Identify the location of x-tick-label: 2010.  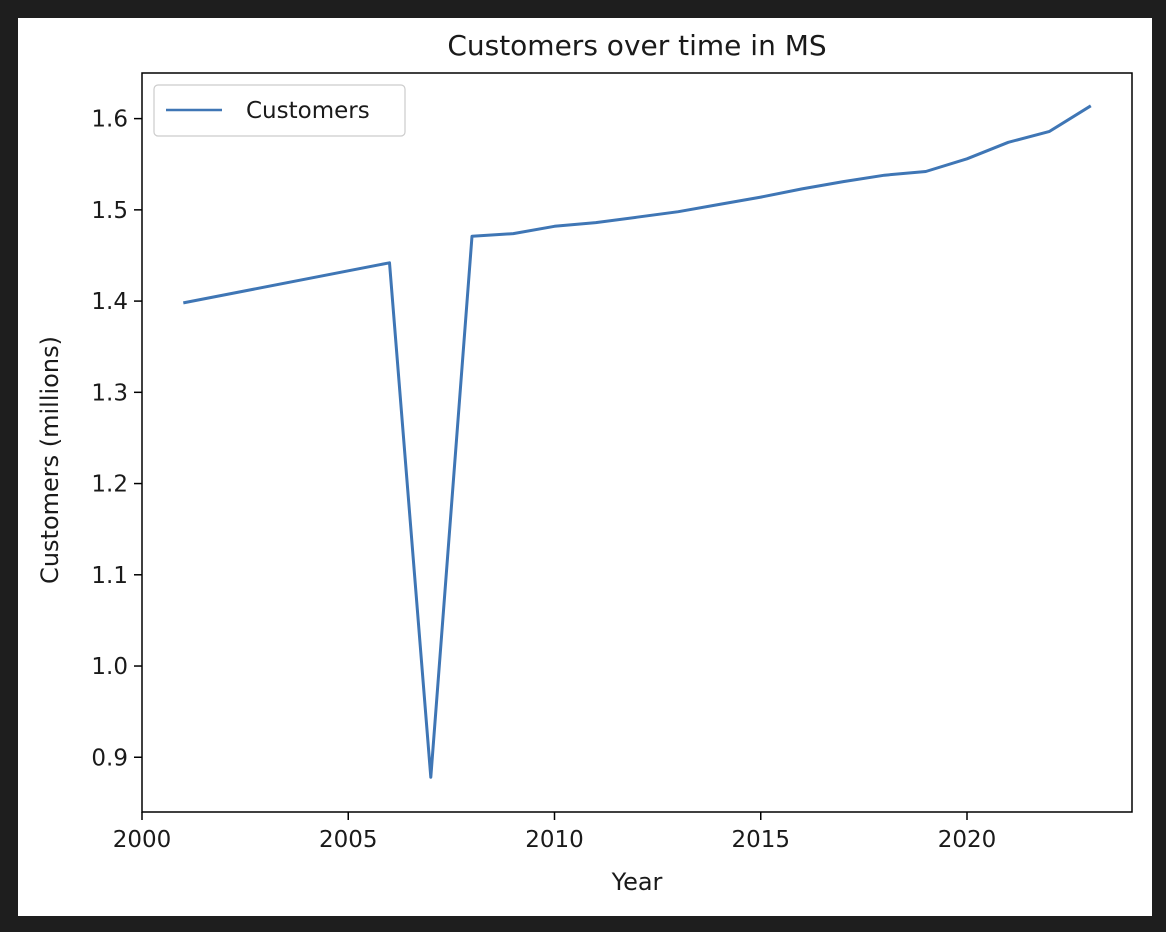
(554, 840).